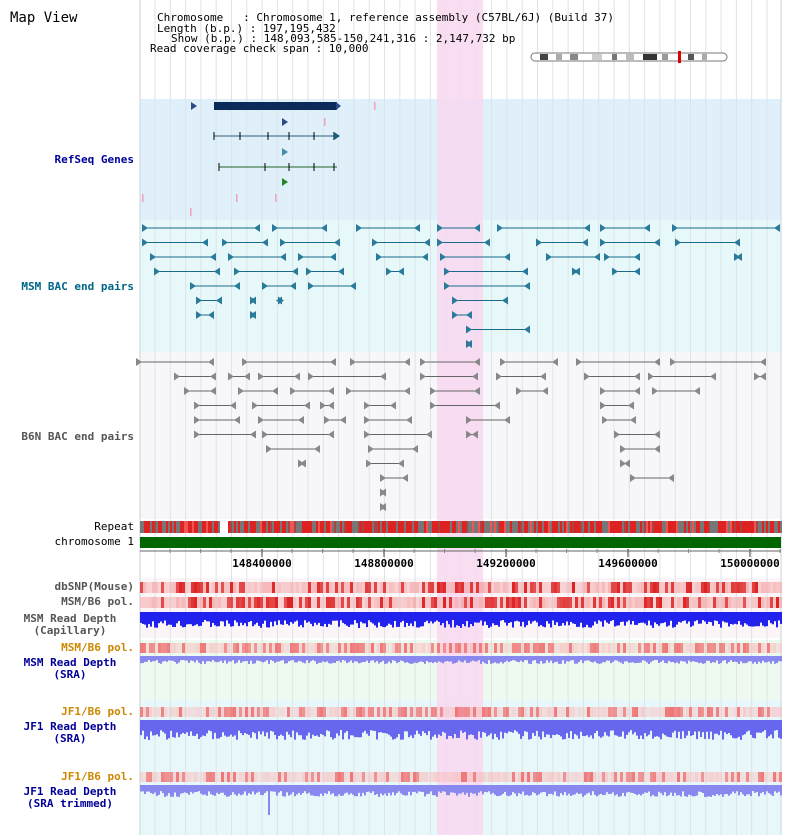 This screenshot has width=800, height=835. I want to click on track-label-b6n-bac: B6N BAC end pairs, so click(77, 436).